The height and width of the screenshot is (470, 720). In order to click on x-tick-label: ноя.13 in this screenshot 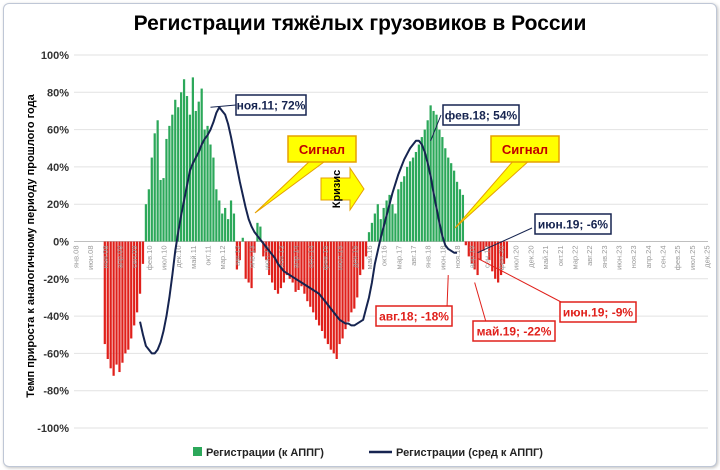, I will do `click(281, 257)`.